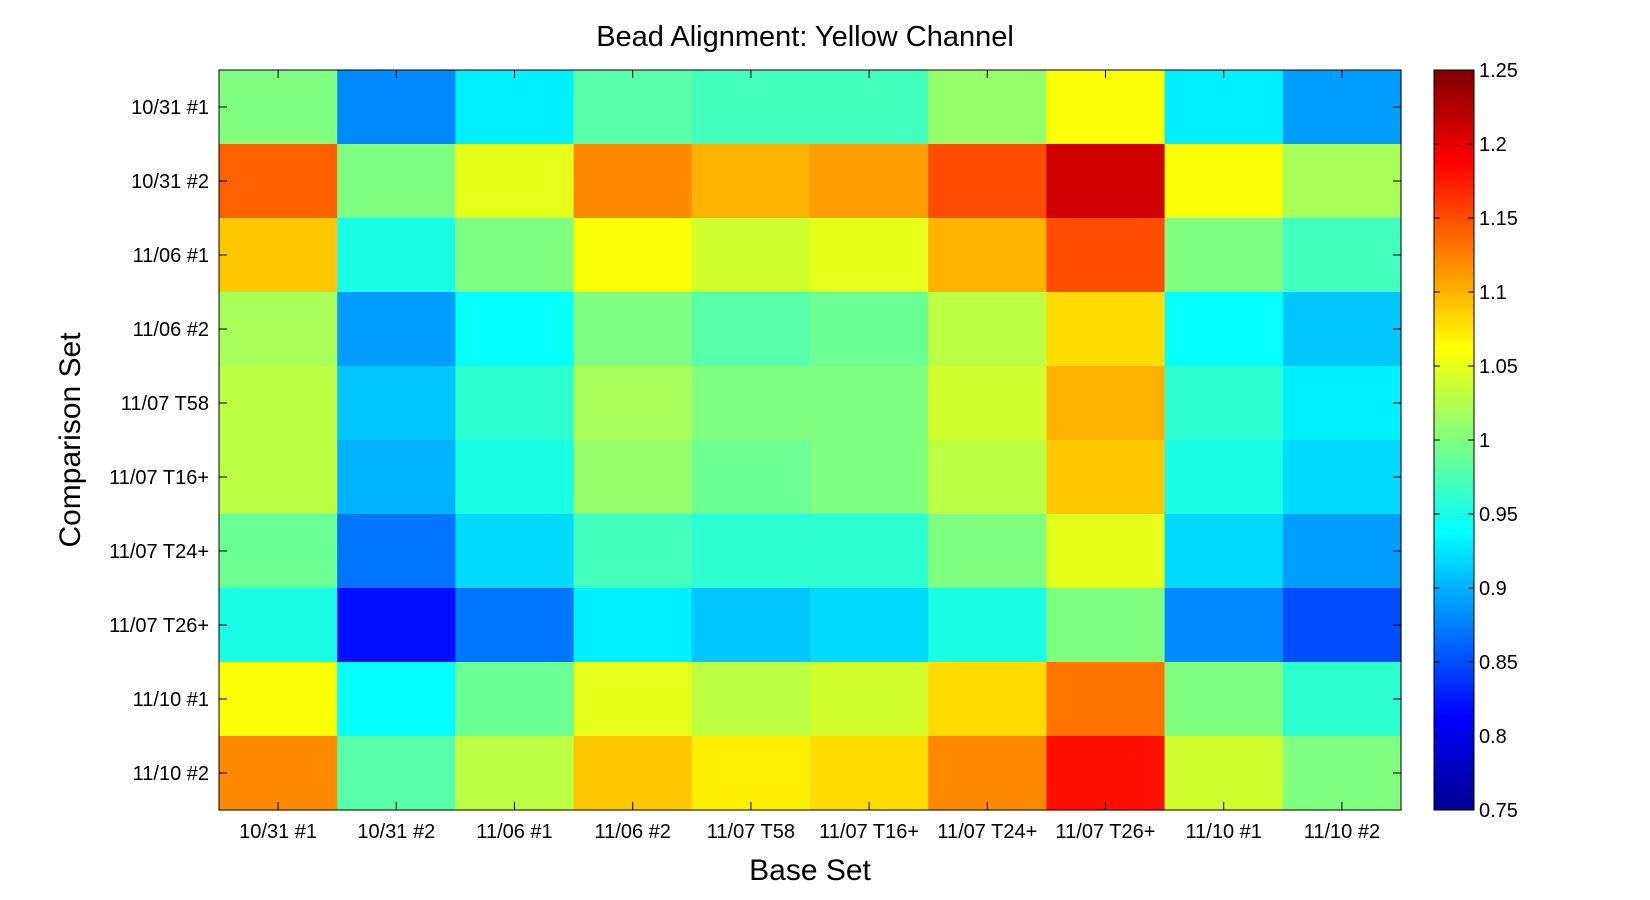  I want to click on x-tick-label: 10/31 #1, so click(278, 832).